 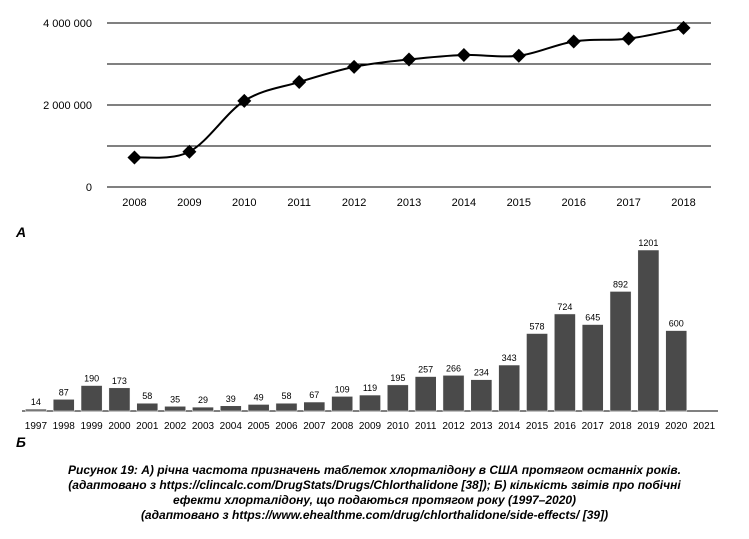 I want to click on data-label: 49, so click(x=259, y=397).